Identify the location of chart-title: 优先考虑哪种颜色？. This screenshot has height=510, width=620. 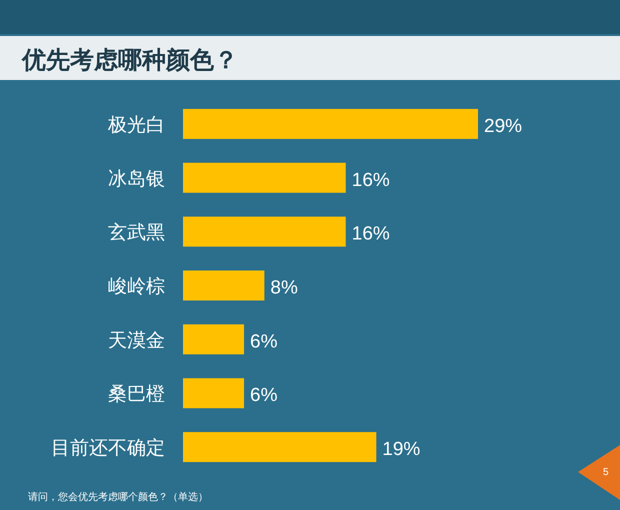
(129, 60).